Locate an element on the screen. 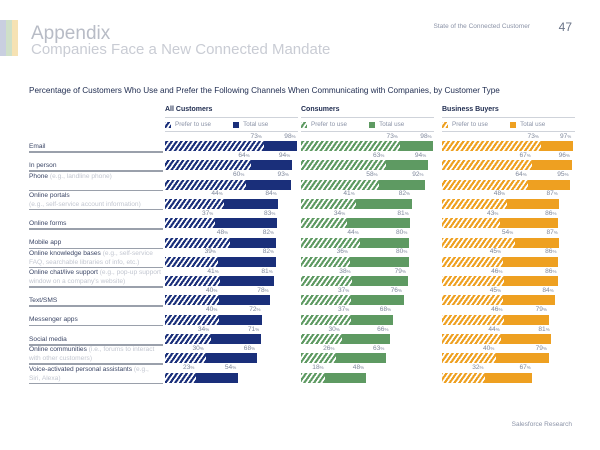 The height and width of the screenshot is (450, 600). label-prefer: 54% is located at coordinates (507, 232).